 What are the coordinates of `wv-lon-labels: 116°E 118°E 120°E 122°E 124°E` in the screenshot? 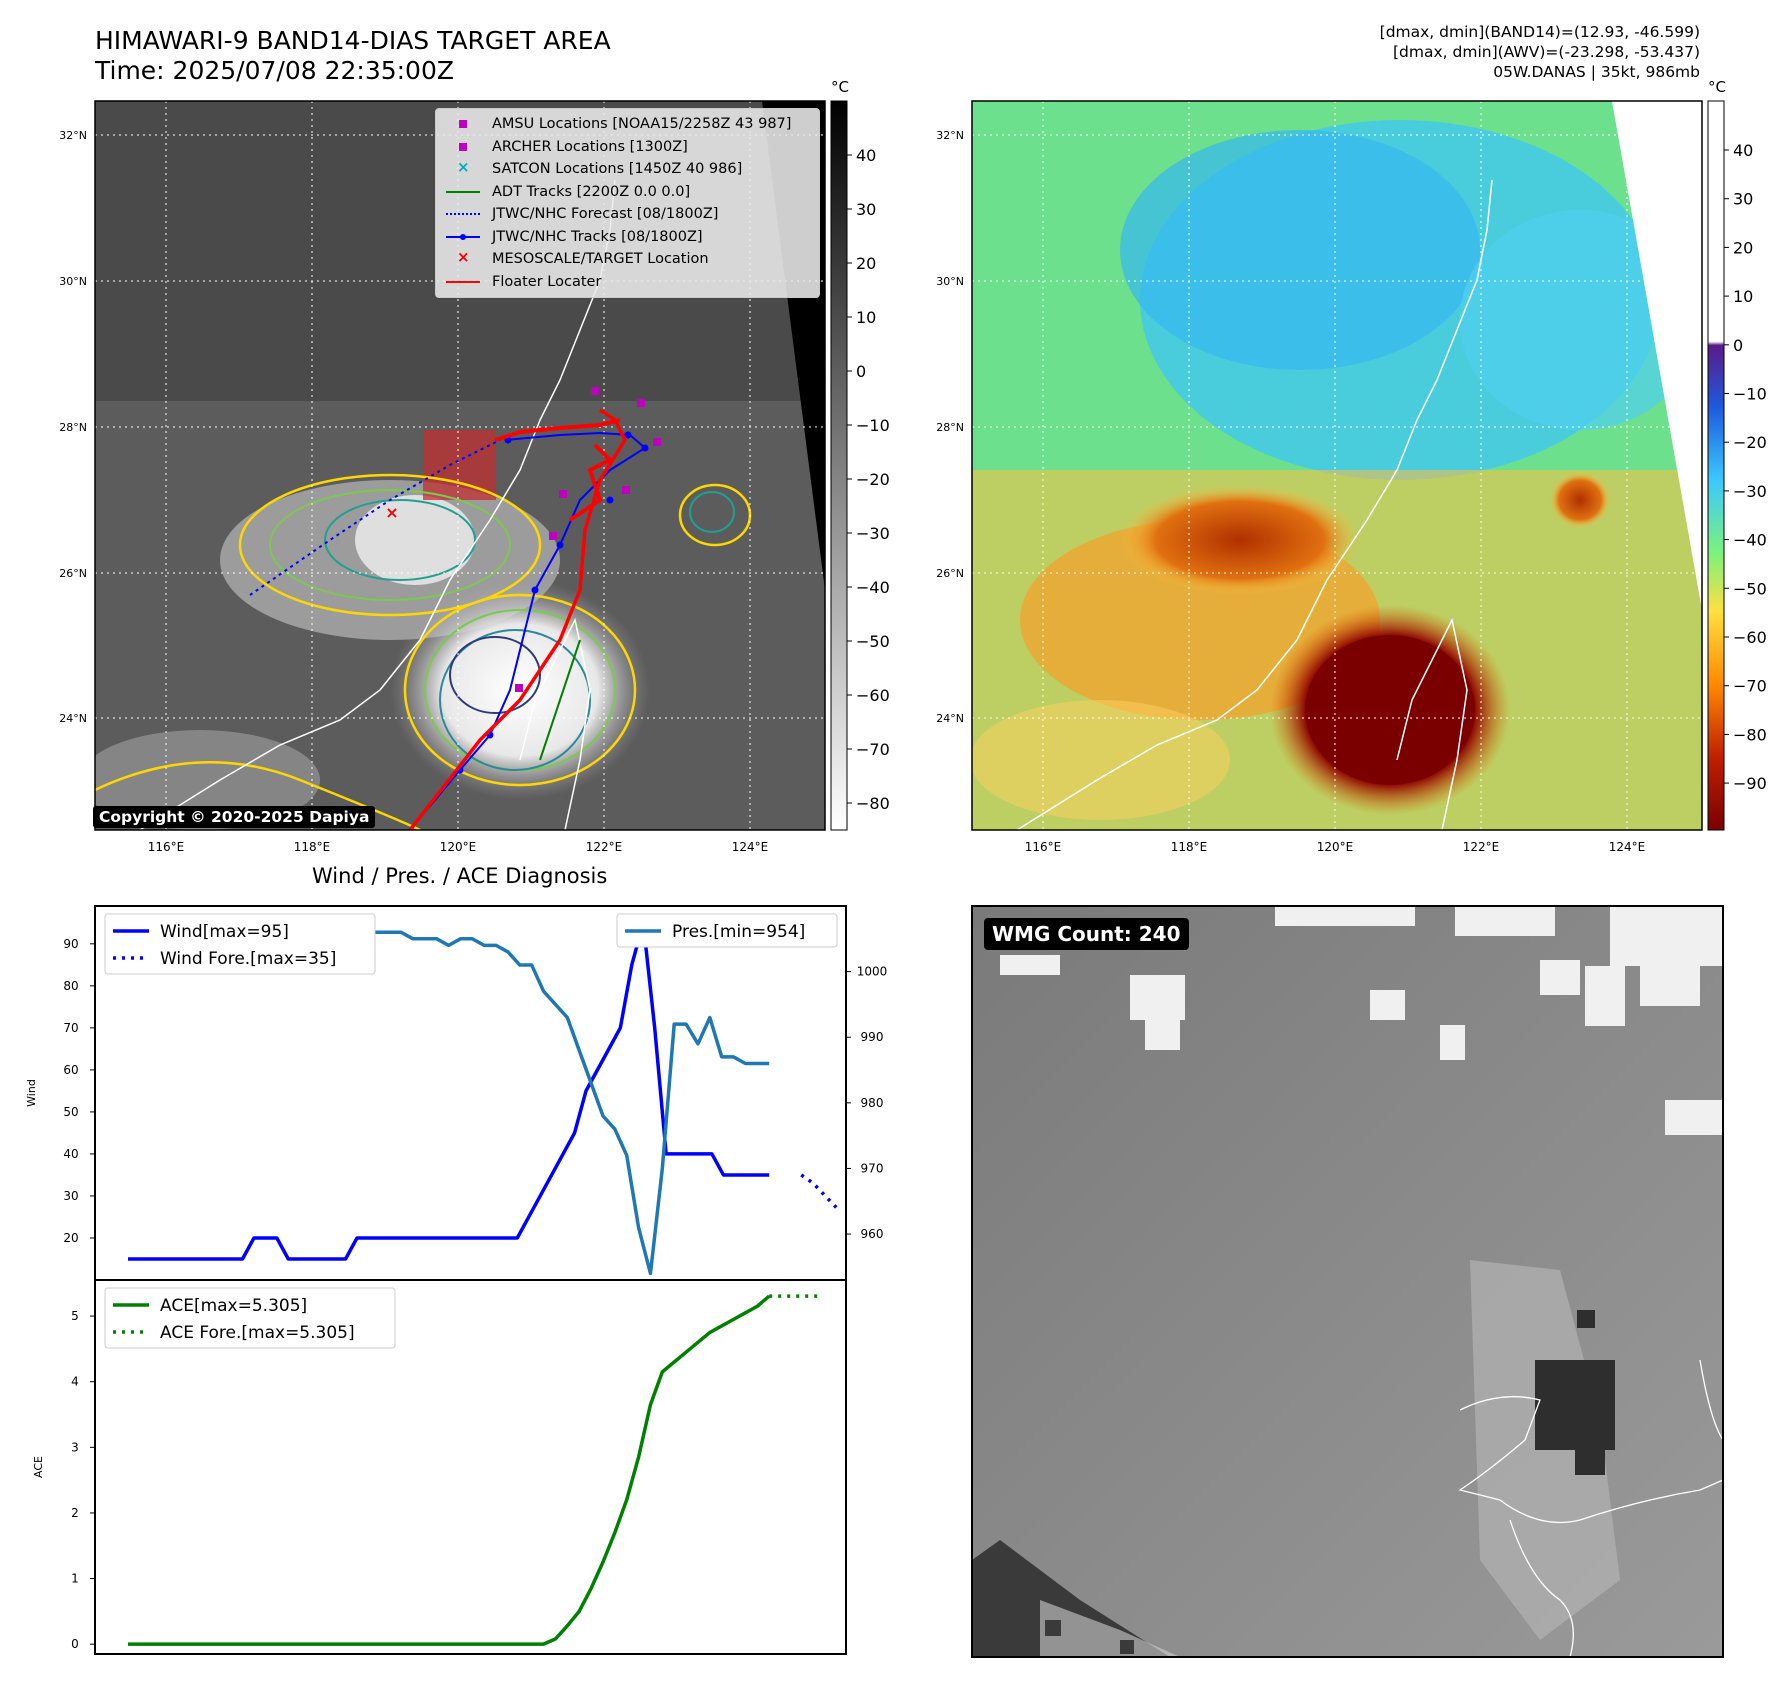 It's located at (1335, 847).